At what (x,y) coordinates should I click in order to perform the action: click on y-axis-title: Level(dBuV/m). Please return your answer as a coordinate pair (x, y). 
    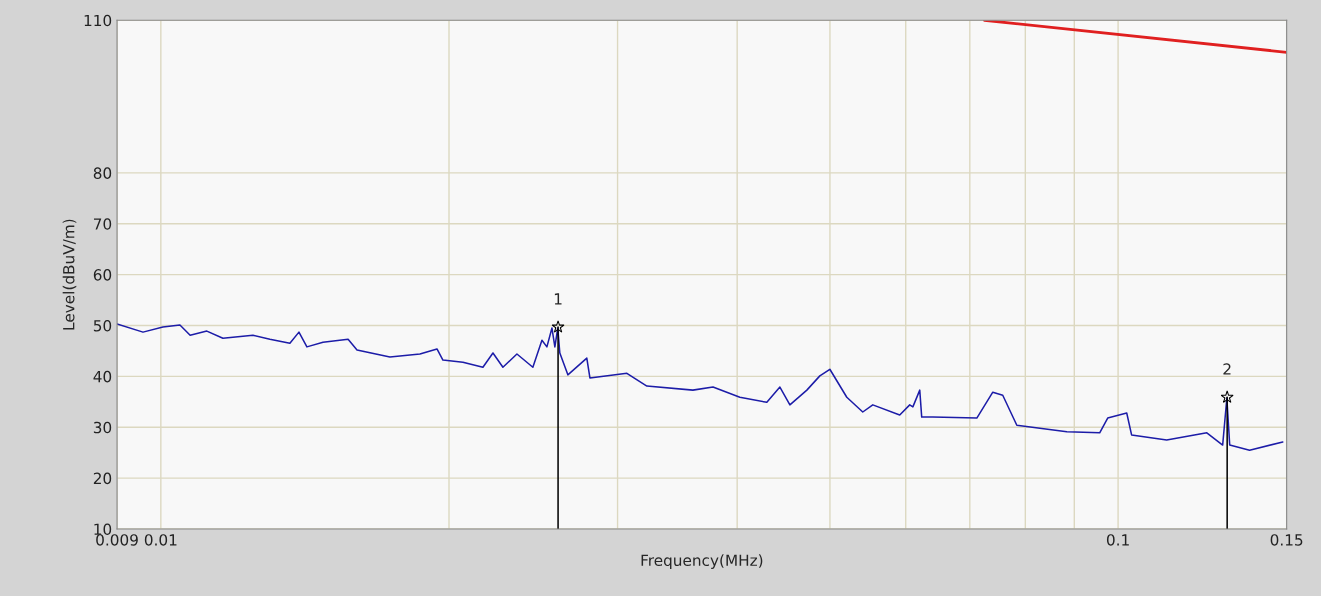
    Looking at the image, I should click on (69, 274).